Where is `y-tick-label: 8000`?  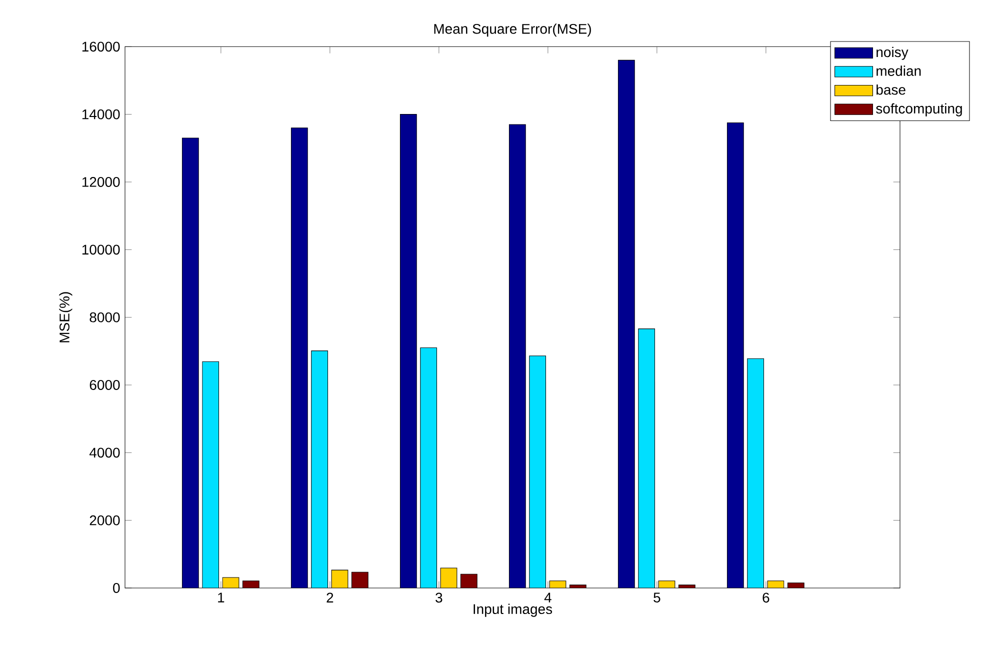 y-tick-label: 8000 is located at coordinates (105, 317).